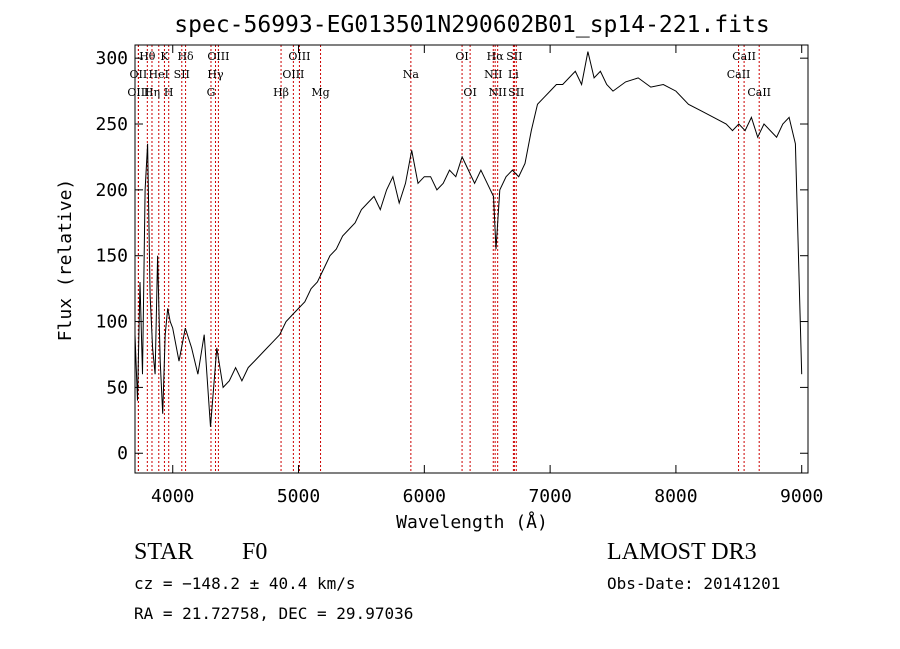 The image size is (900, 649). What do you see at coordinates (139, 74) in the screenshot?
I see `line-label: OII` at bounding box center [139, 74].